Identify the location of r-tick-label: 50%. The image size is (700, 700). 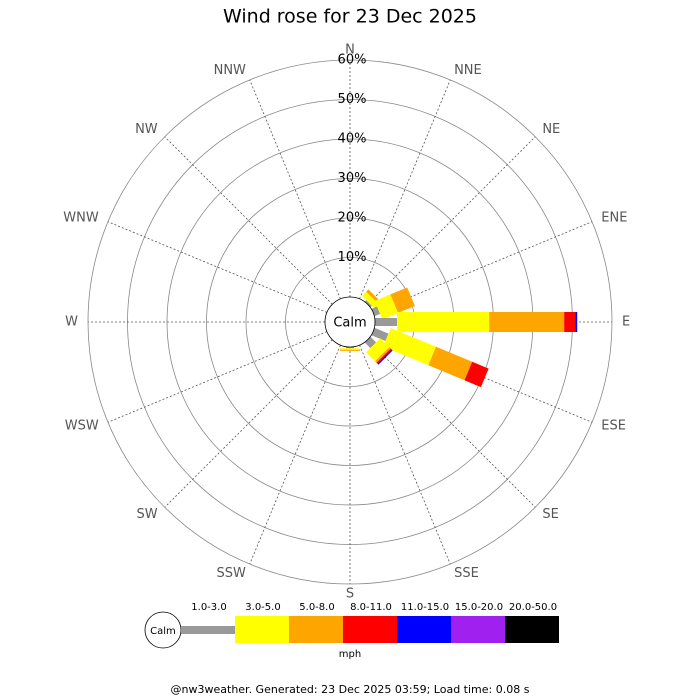
(352, 99).